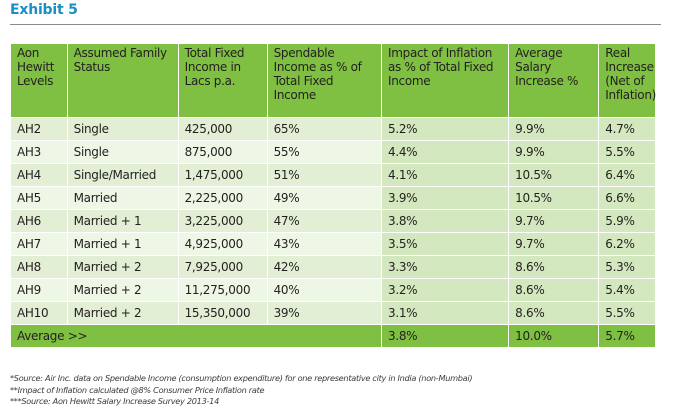  What do you see at coordinates (324, 290) in the screenshot?
I see `cell-spendable-income: 40%` at bounding box center [324, 290].